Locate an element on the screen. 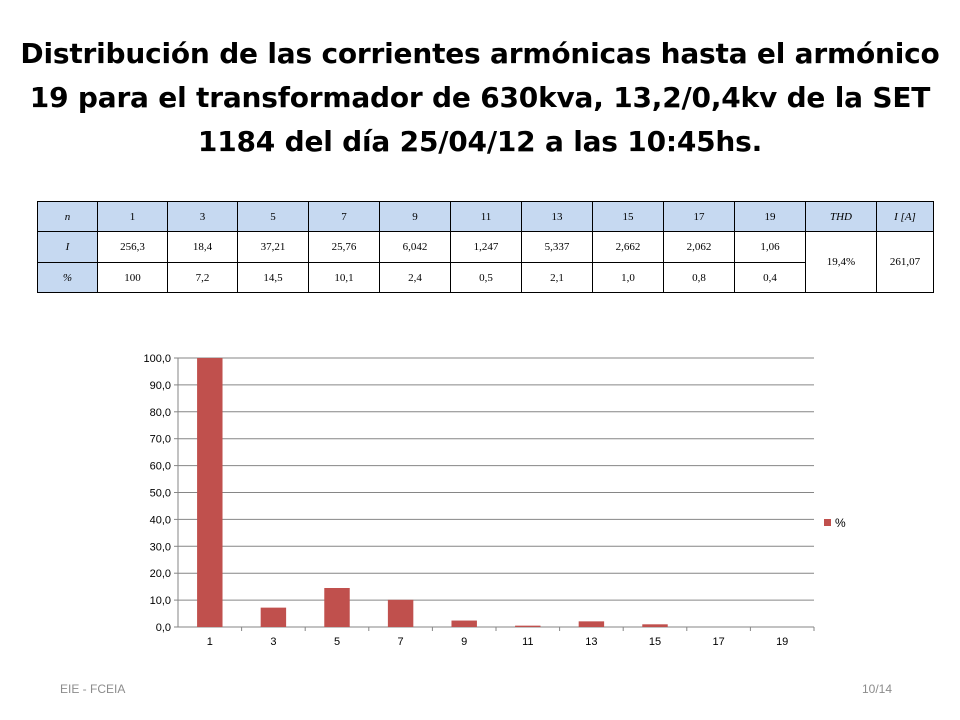 This screenshot has height=720, width=960. order-cell: 1 is located at coordinates (132, 216).